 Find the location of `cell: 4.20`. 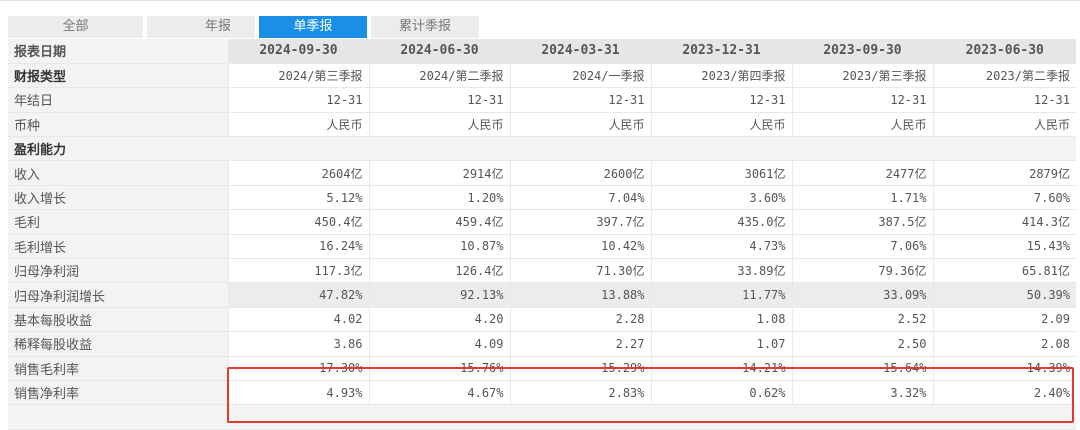

cell: 4.20 is located at coordinates (439, 320).